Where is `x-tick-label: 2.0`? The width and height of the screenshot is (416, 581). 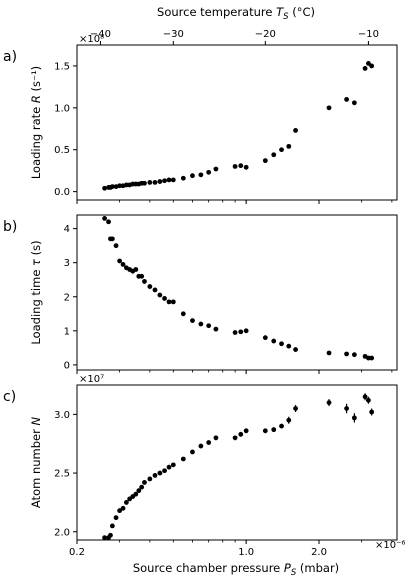 x-tick-label: 2.0 is located at coordinates (319, 552).